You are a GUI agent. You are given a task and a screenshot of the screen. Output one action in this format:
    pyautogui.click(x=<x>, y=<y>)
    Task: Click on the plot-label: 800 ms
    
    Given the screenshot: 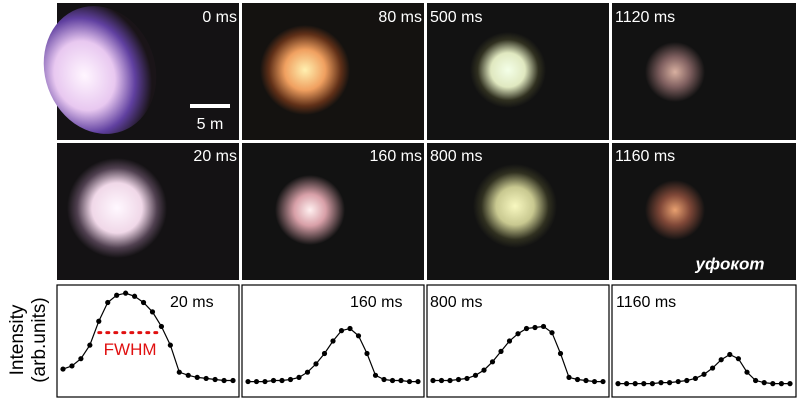 What is the action you would take?
    pyautogui.click(x=456, y=302)
    